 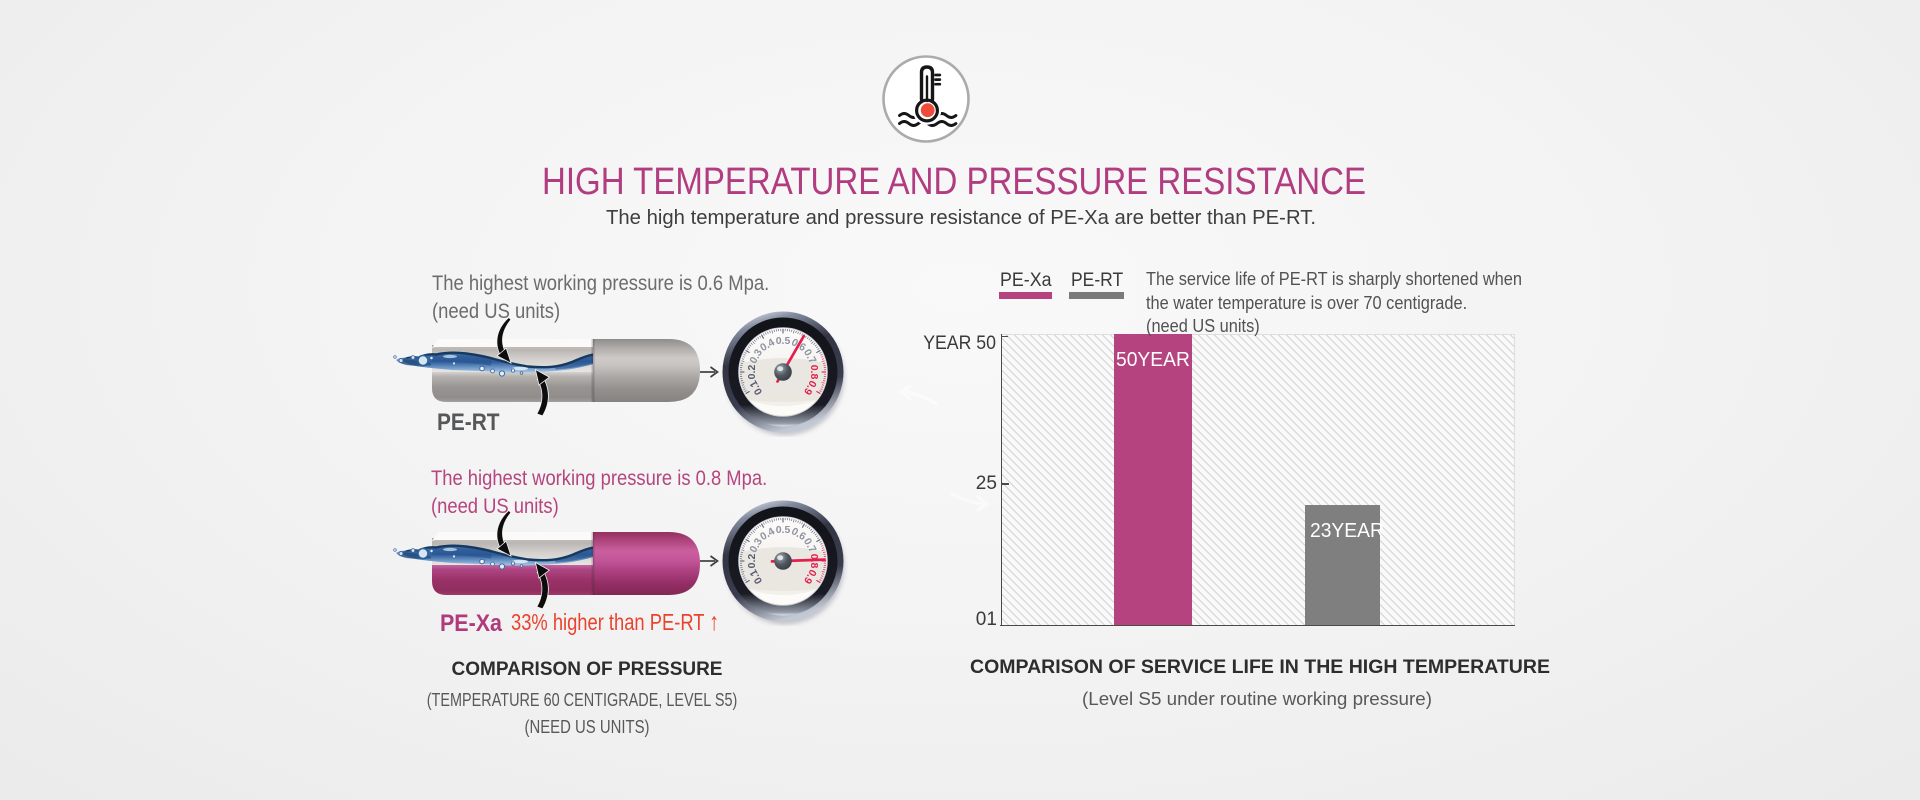 I want to click on svg-text: 0.8, so click(x=814, y=372).